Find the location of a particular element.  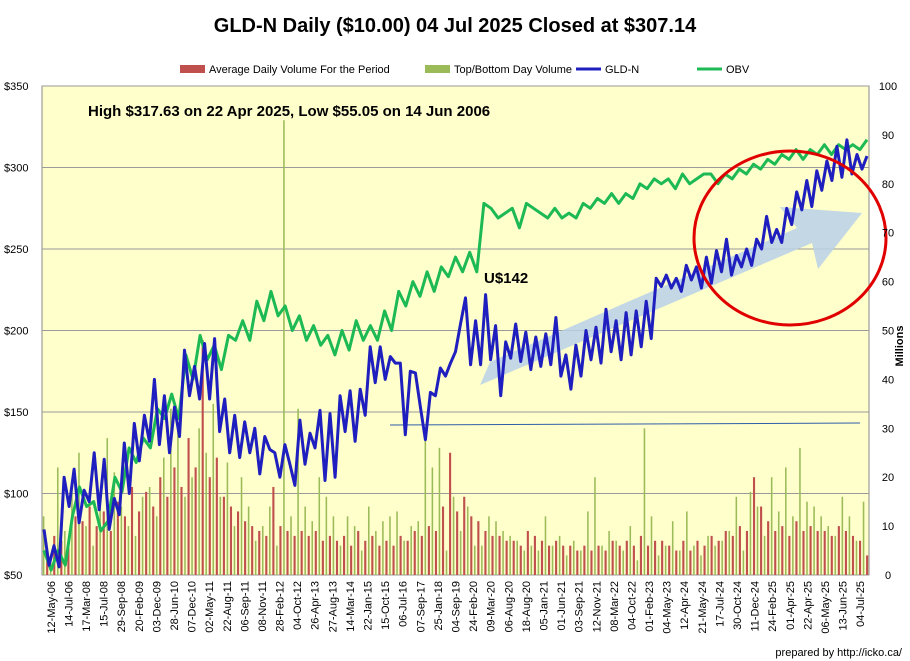

x-tick-label: 27-Aug-13 is located at coordinates (333, 606).